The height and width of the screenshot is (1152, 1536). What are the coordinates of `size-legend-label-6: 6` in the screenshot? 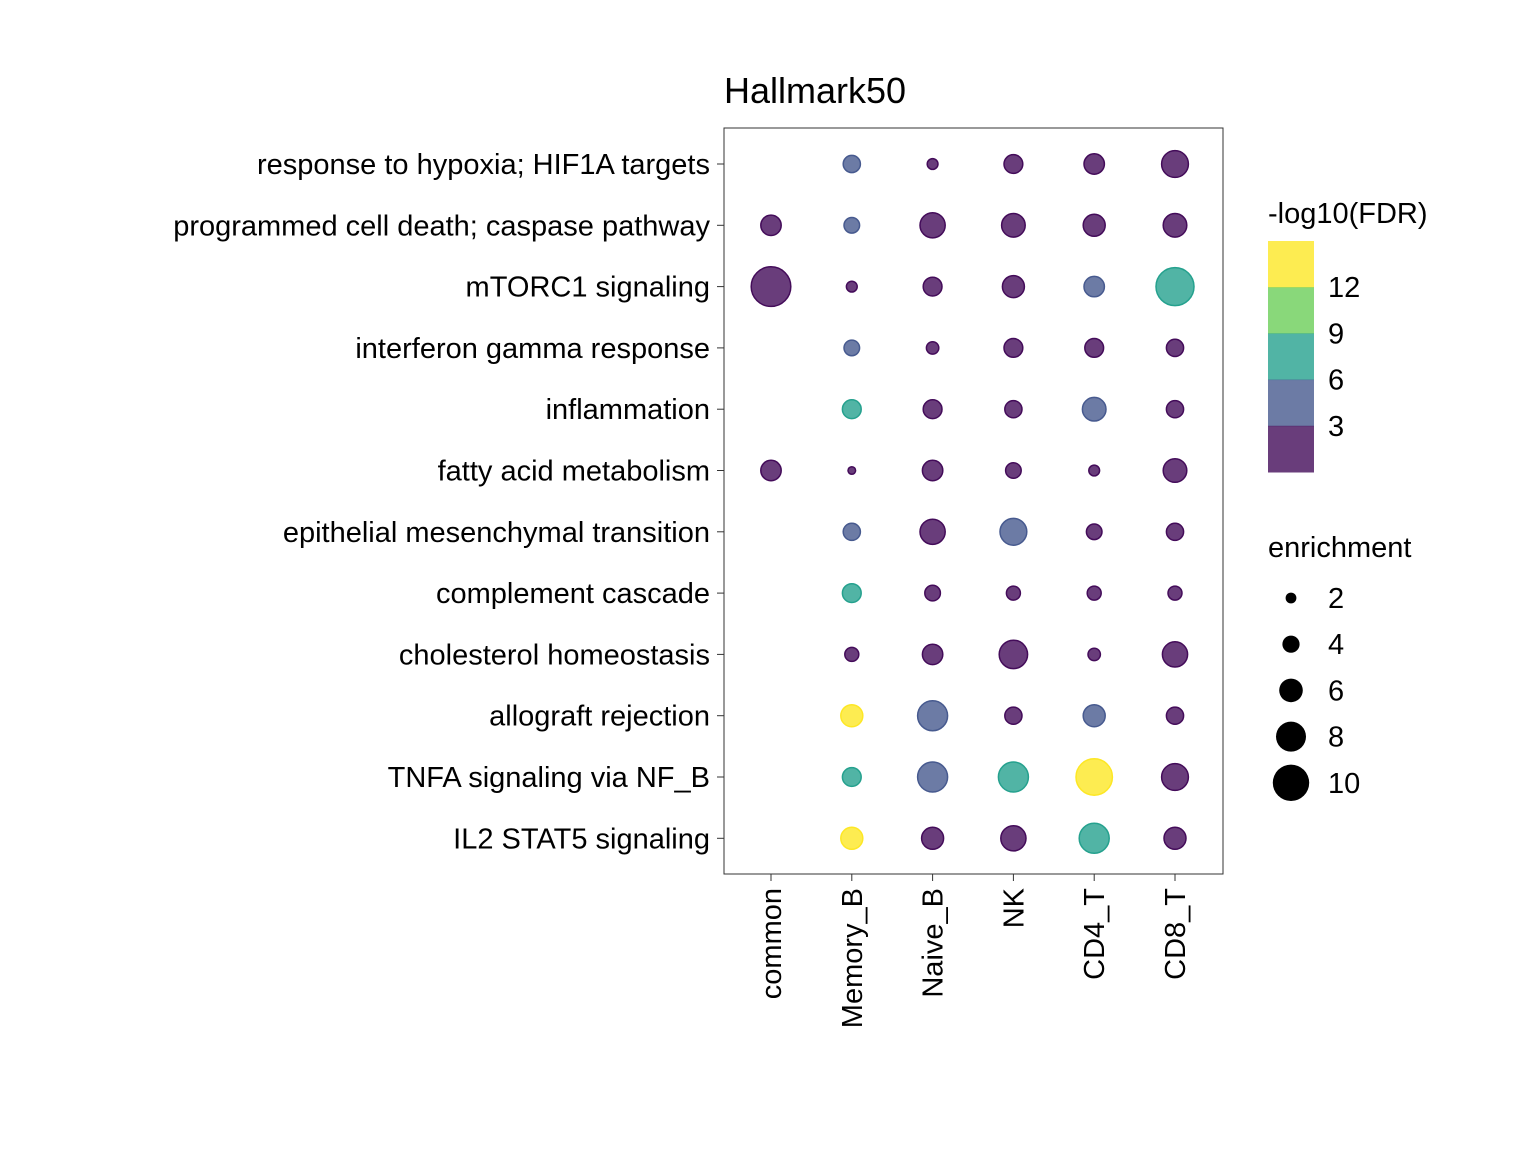 It's located at (1336, 691).